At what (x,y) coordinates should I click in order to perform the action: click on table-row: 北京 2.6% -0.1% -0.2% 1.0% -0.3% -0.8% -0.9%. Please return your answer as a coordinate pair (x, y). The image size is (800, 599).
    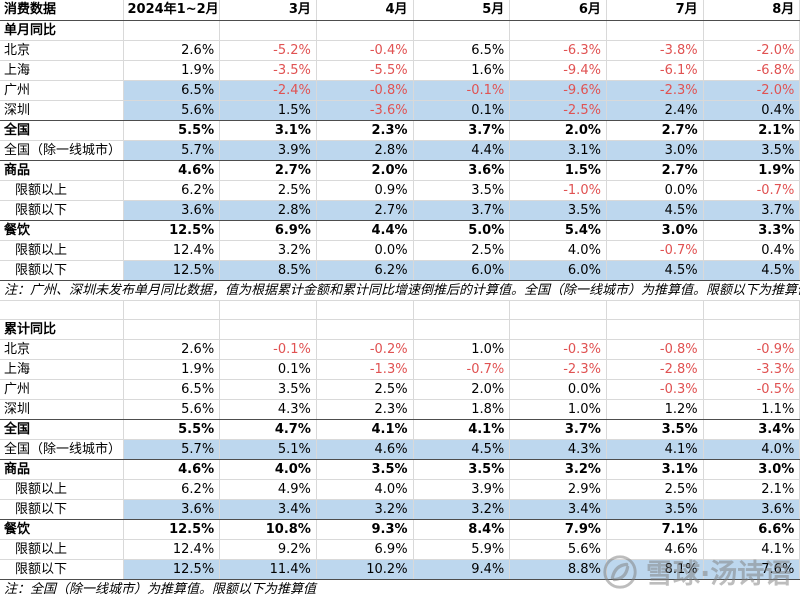
    Looking at the image, I should click on (400, 349).